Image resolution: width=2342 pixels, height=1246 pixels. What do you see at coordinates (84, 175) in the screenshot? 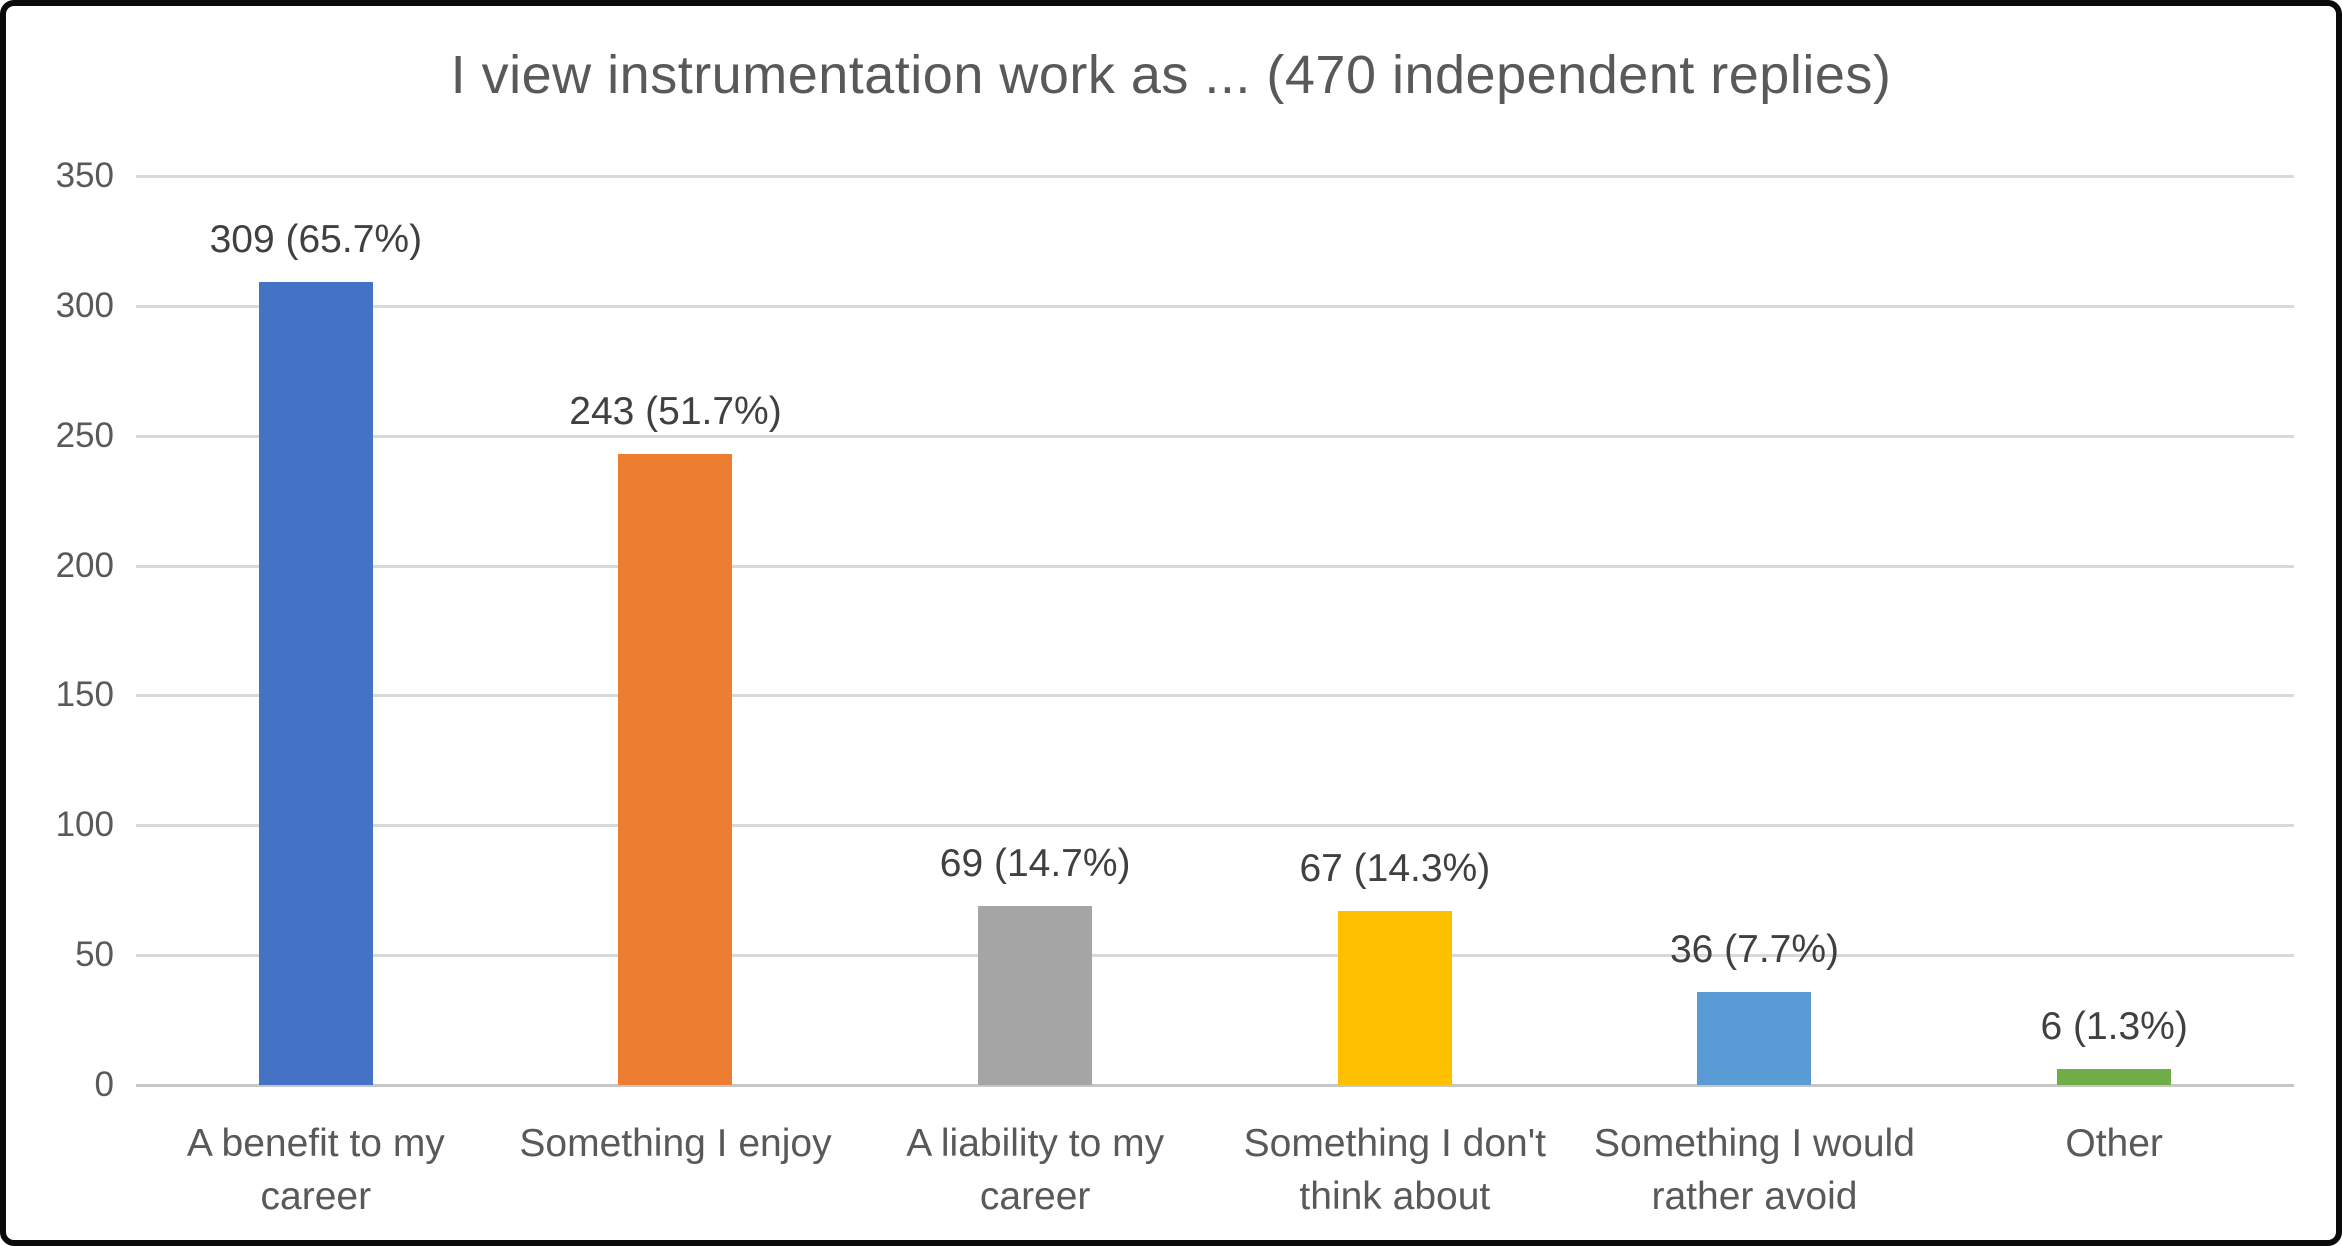
I see `y-axis-label: 350` at bounding box center [84, 175].